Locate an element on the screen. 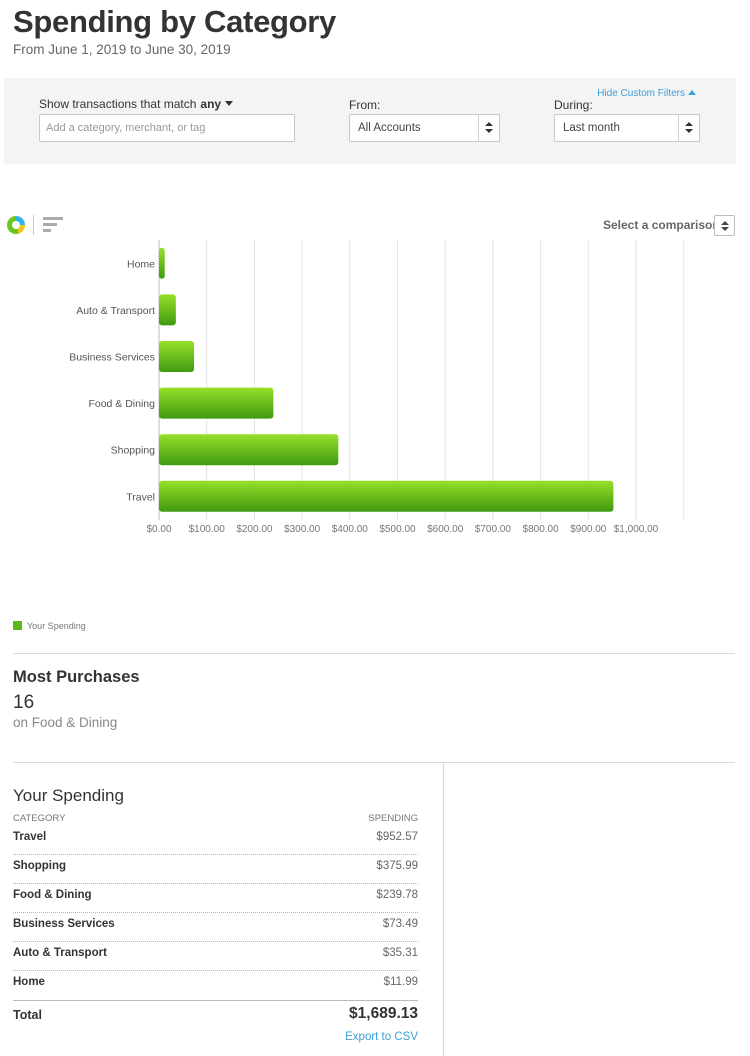 This screenshot has width=750, height=1056. match-value: any is located at coordinates (211, 104).